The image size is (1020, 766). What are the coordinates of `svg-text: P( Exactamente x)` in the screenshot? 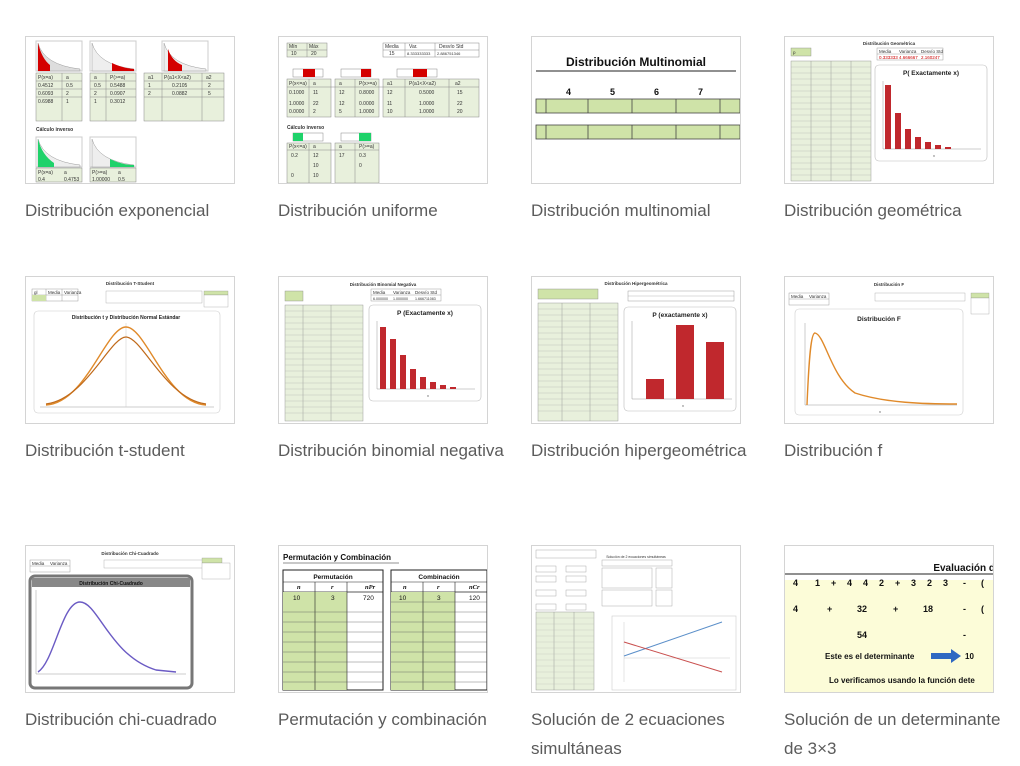 It's located at (931, 73).